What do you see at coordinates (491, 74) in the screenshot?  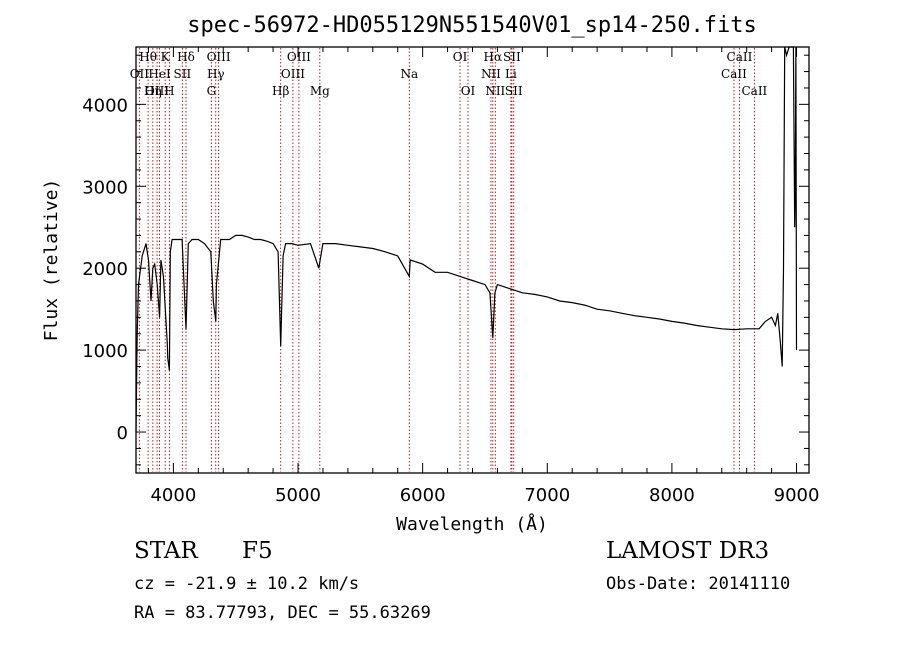 I see `line-label-20: NII` at bounding box center [491, 74].